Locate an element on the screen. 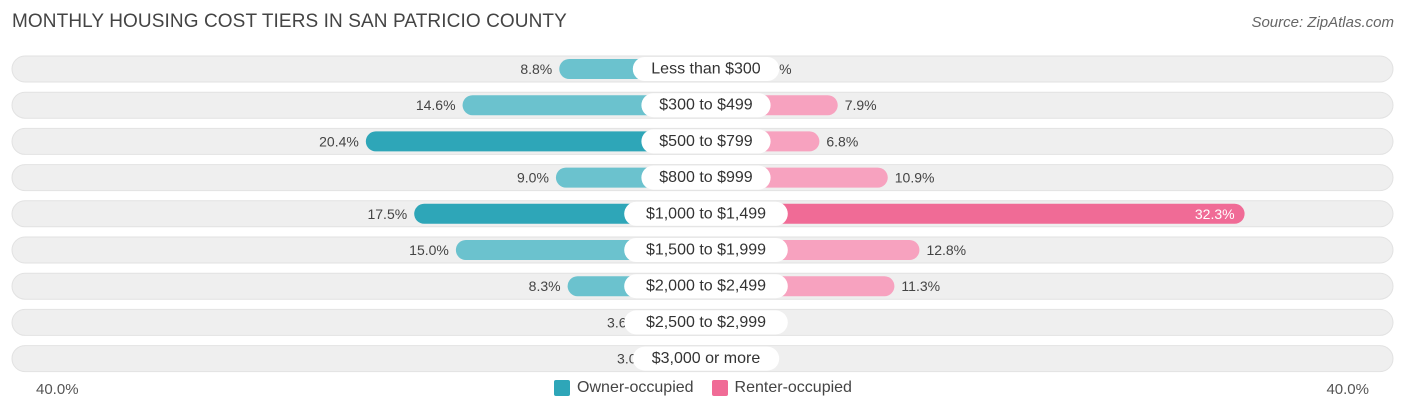  value-label-owner: 15.0% is located at coordinates (429, 250).